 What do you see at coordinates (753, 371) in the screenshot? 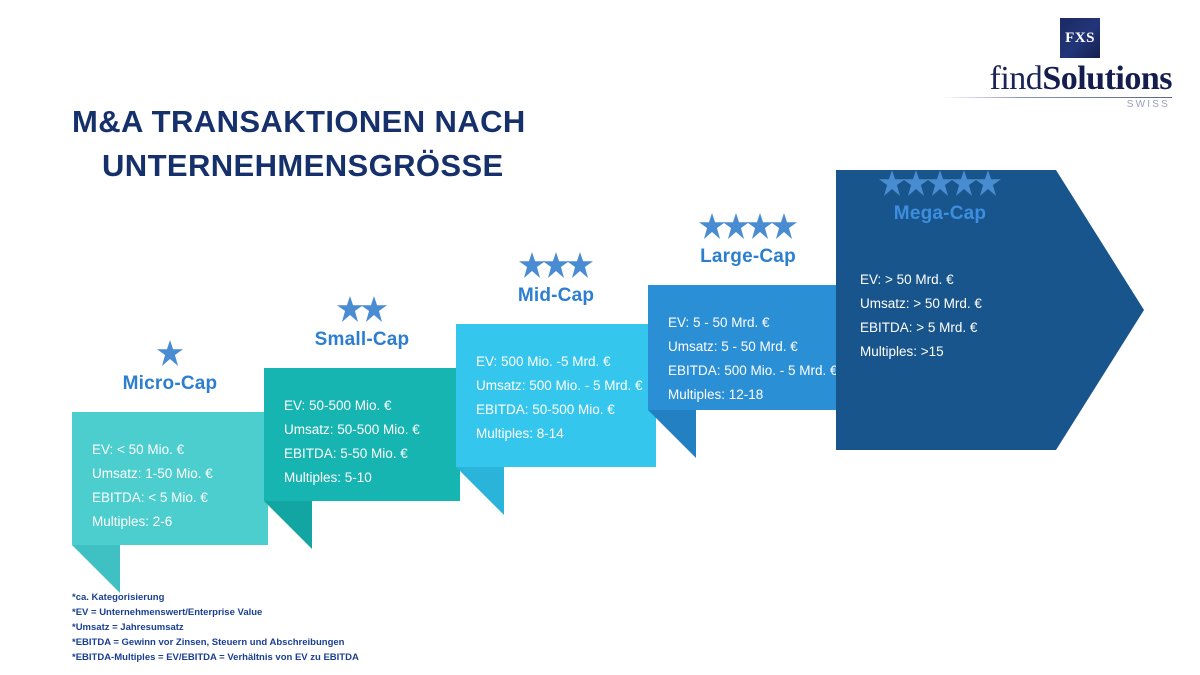
I see `metric-line: EBITDA: 500 Mio. - 5 Mrd. €` at bounding box center [753, 371].